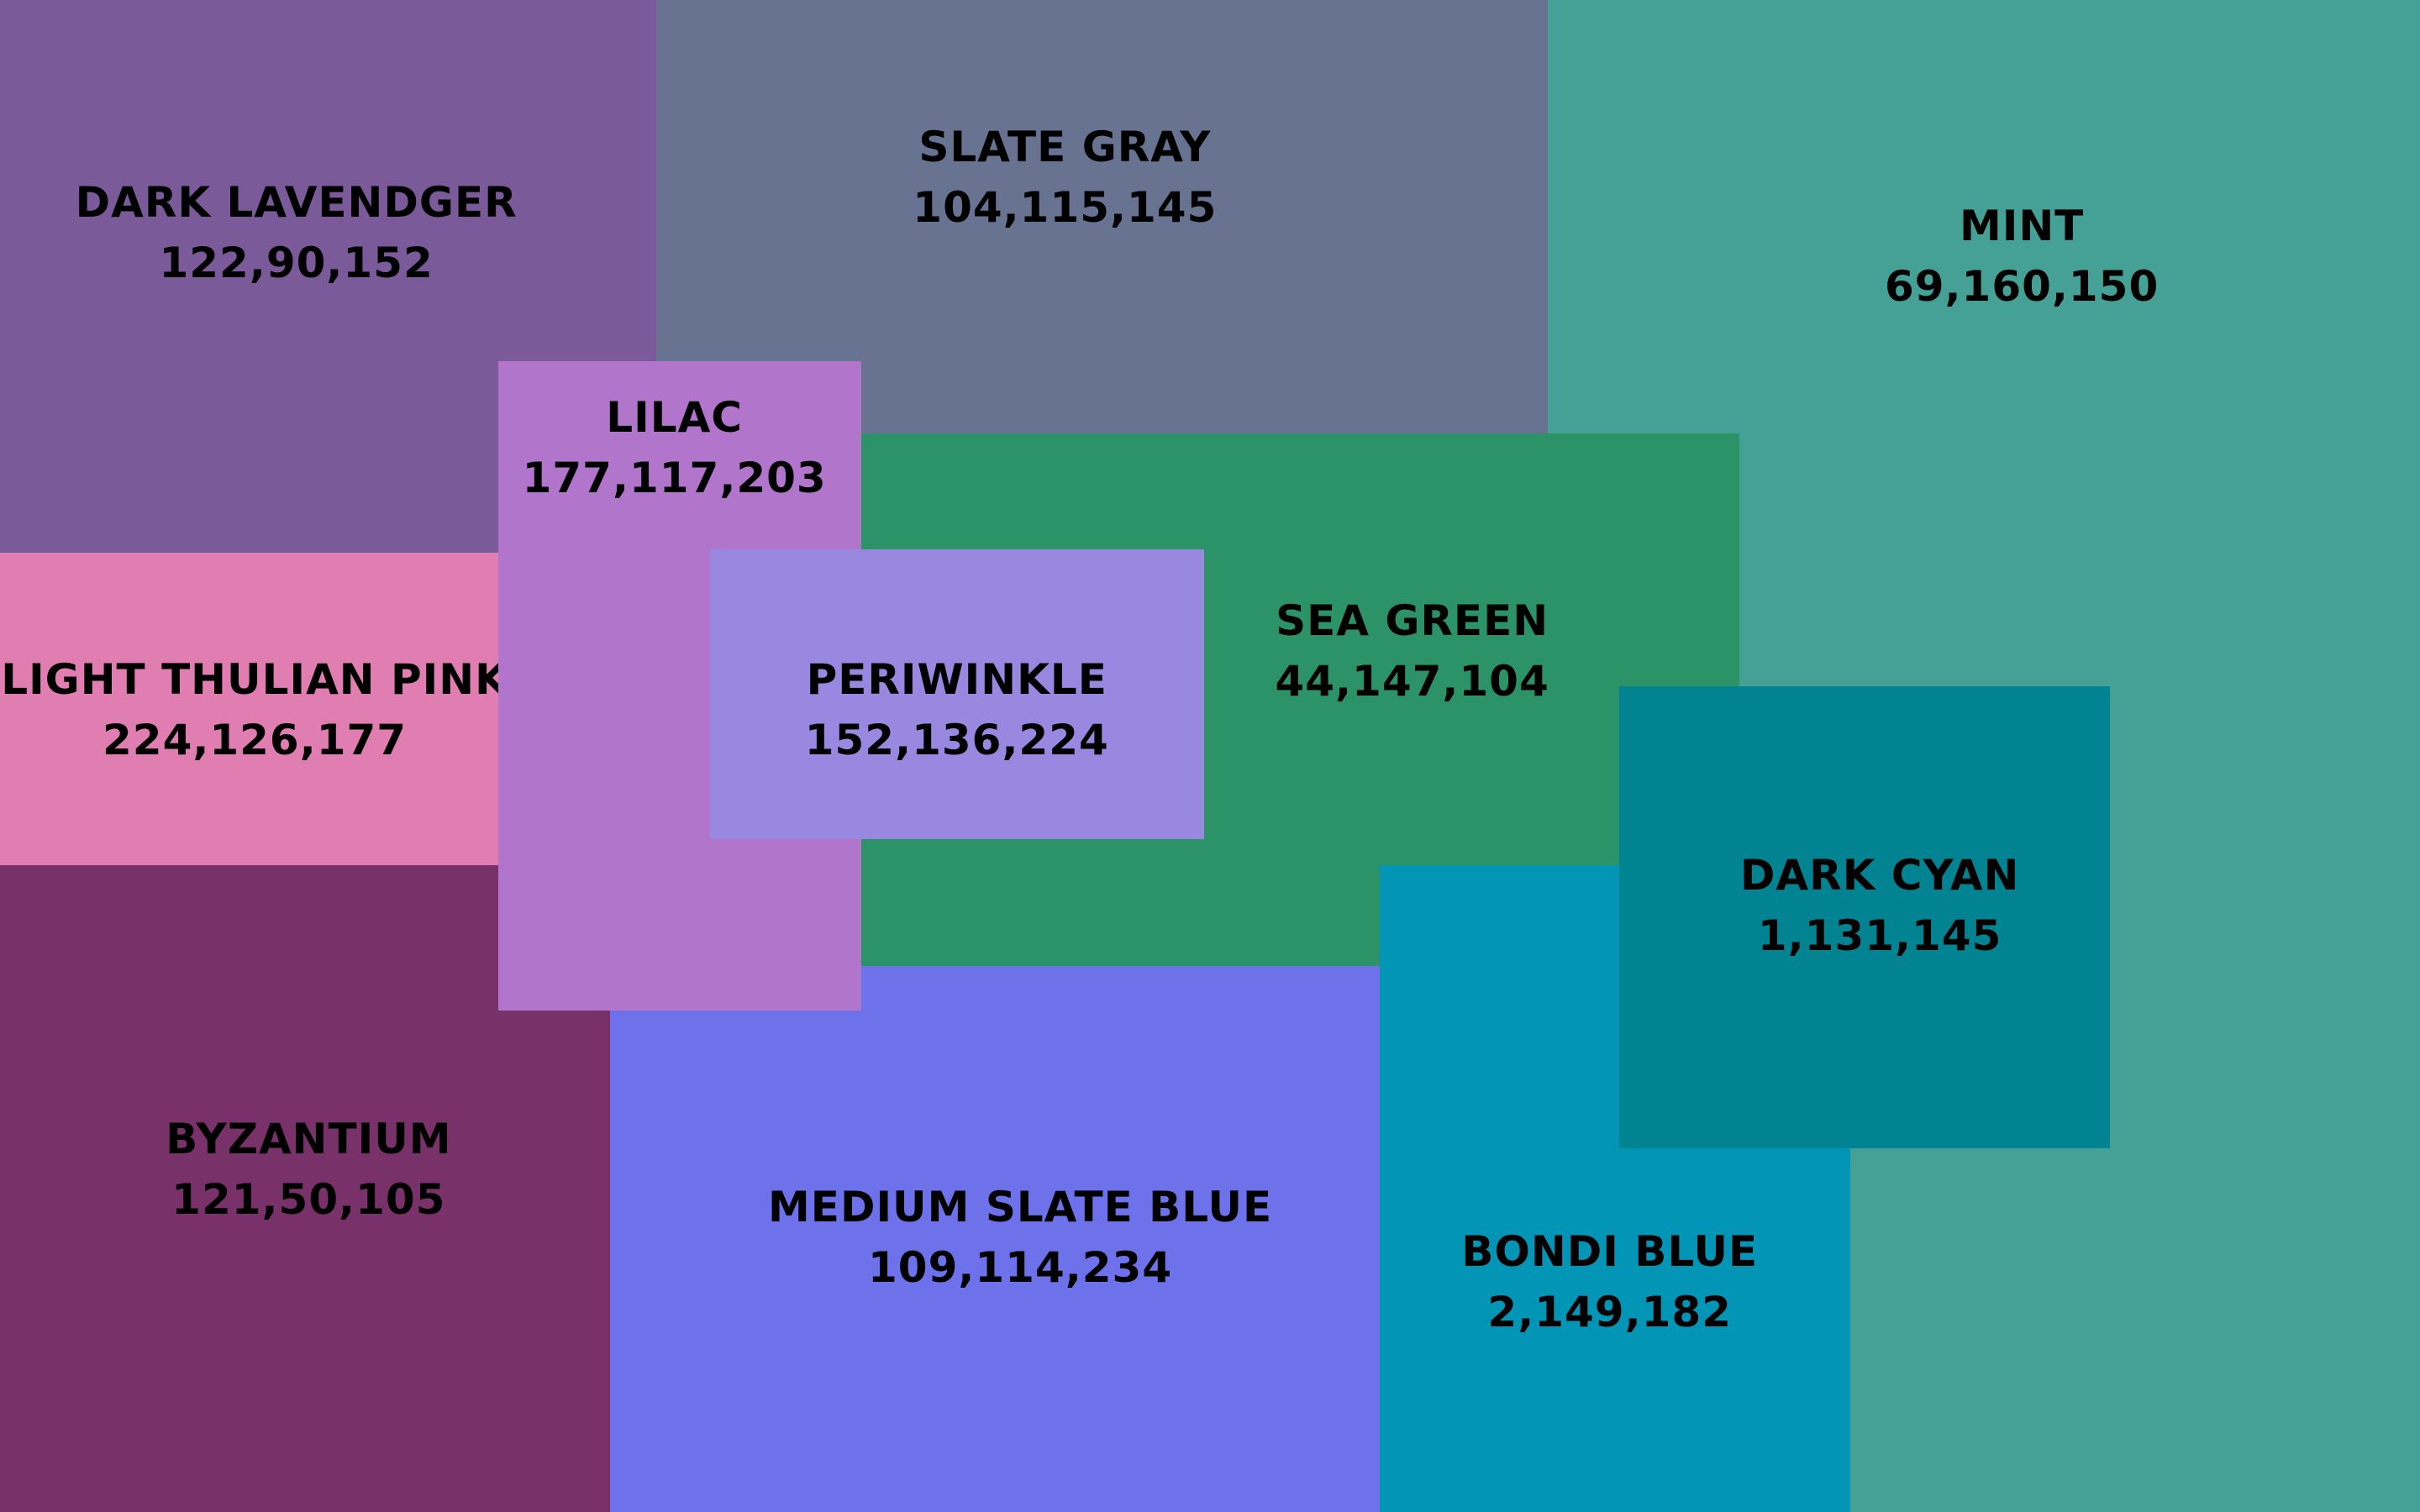 The width and height of the screenshot is (2420, 1512). I want to click on color-rgb: 152,136,224, so click(957, 739).